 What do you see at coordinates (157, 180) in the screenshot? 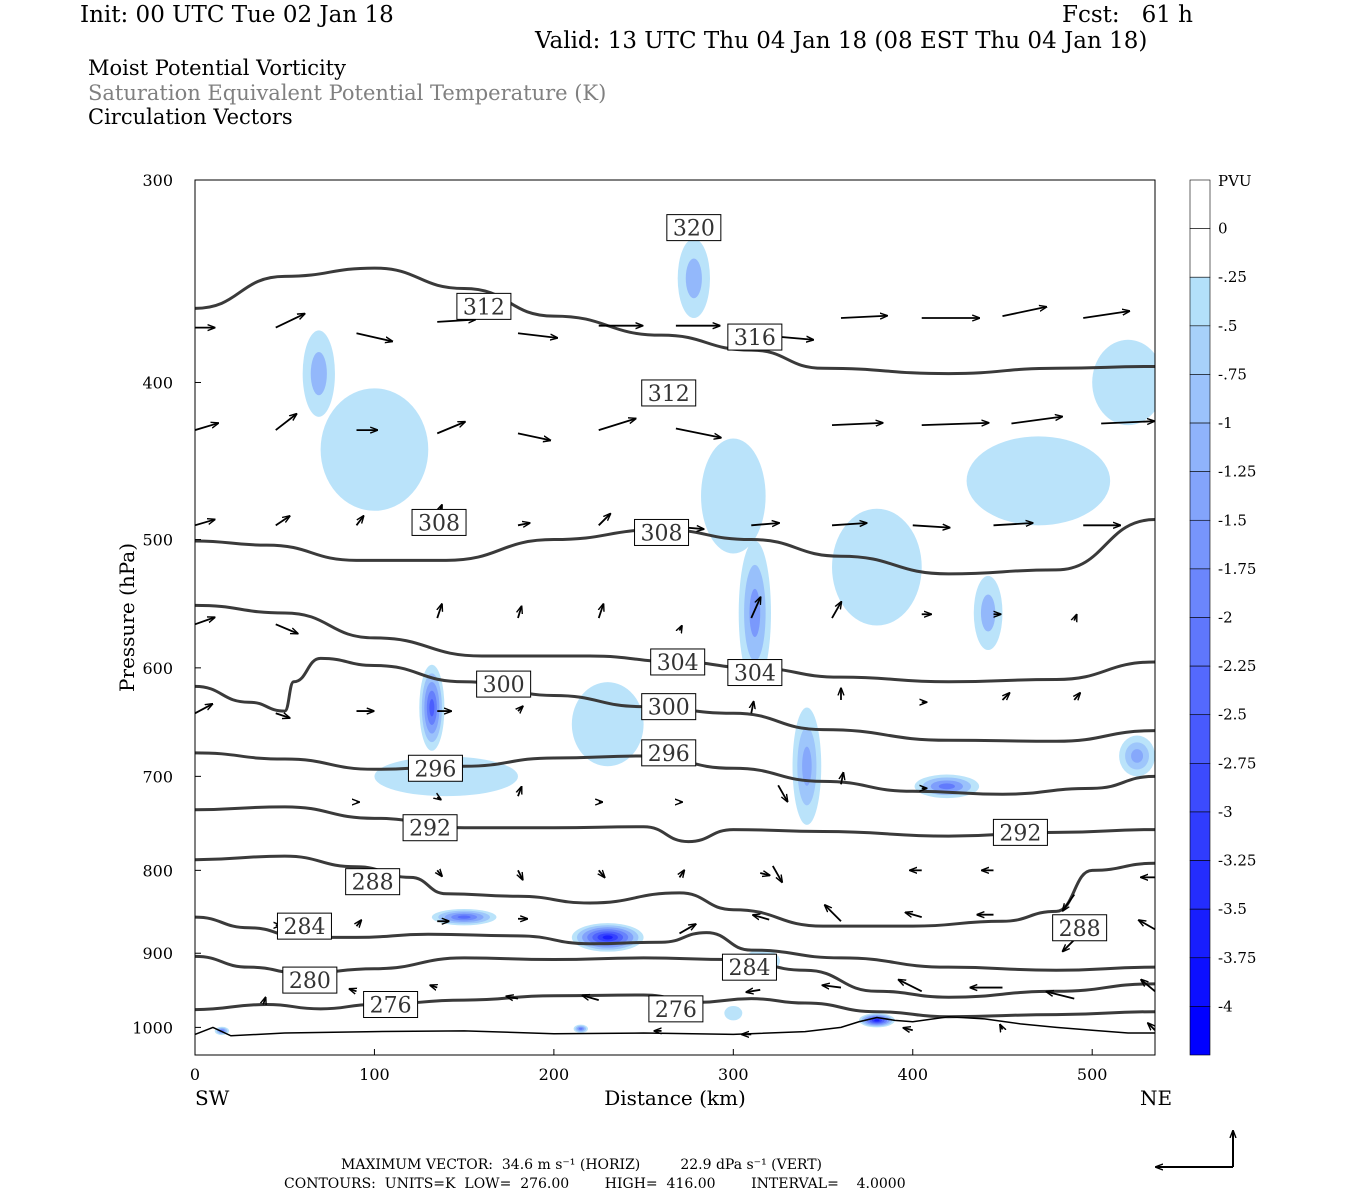
I see `y-tick-label: 300` at bounding box center [157, 180].